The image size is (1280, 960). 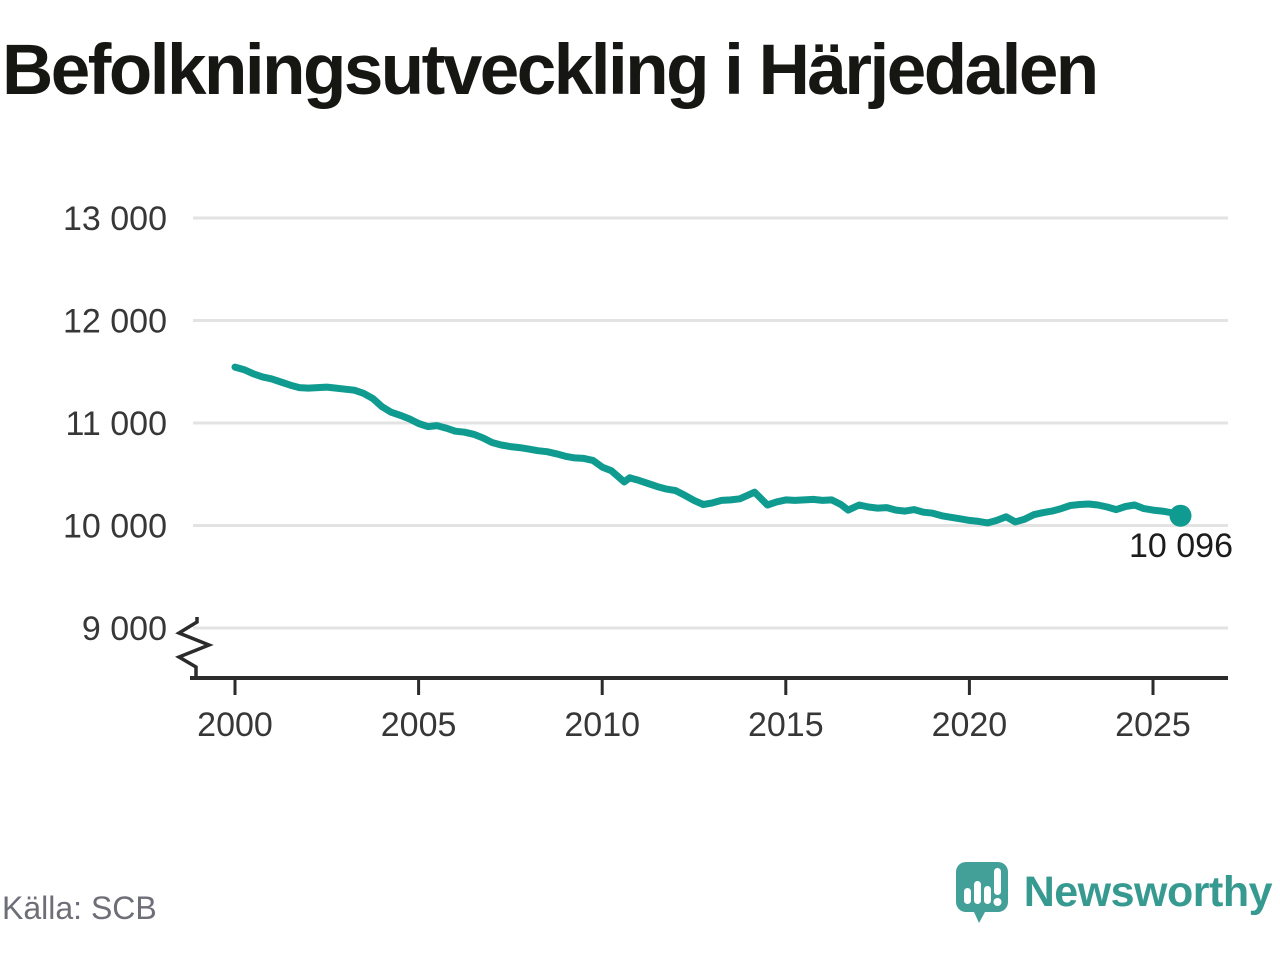 What do you see at coordinates (550, 70) in the screenshot?
I see `chart-title: Befolkningsutveckling i Härjedalen` at bounding box center [550, 70].